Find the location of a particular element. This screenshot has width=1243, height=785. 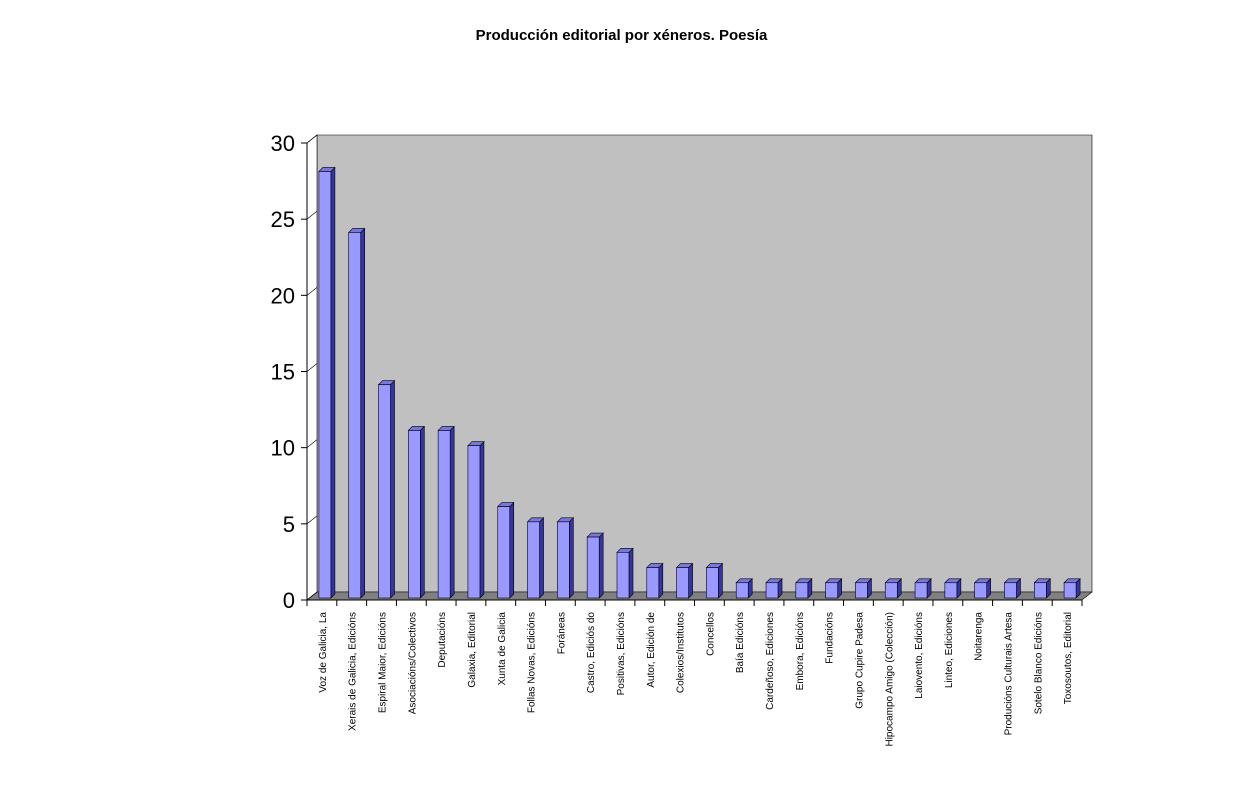

x-tick-label: Noitarenga is located at coordinates (979, 636).